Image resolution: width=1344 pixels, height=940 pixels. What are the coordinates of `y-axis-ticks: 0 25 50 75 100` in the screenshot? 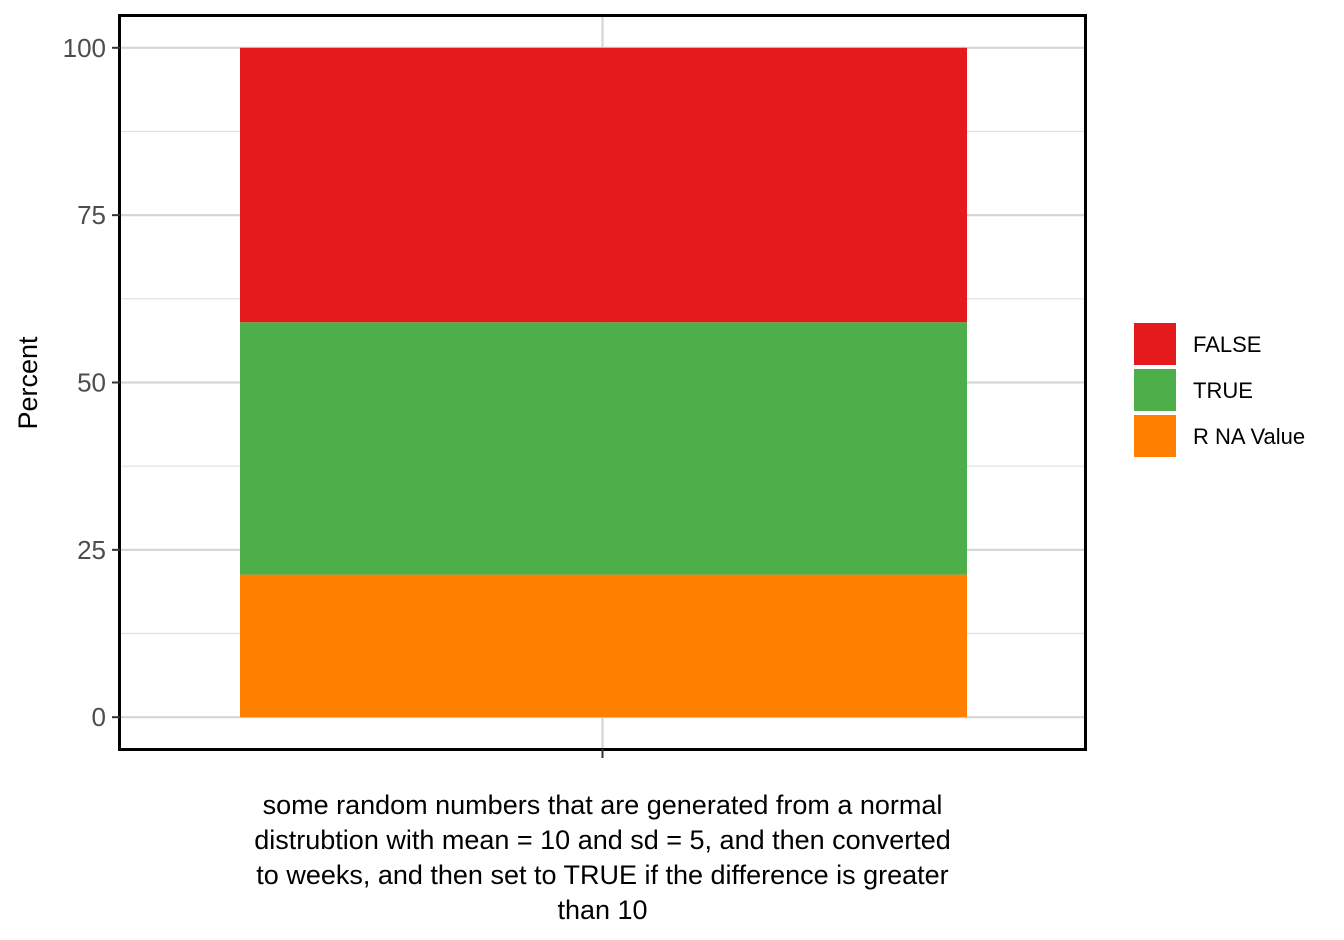 It's located at (91, 382).